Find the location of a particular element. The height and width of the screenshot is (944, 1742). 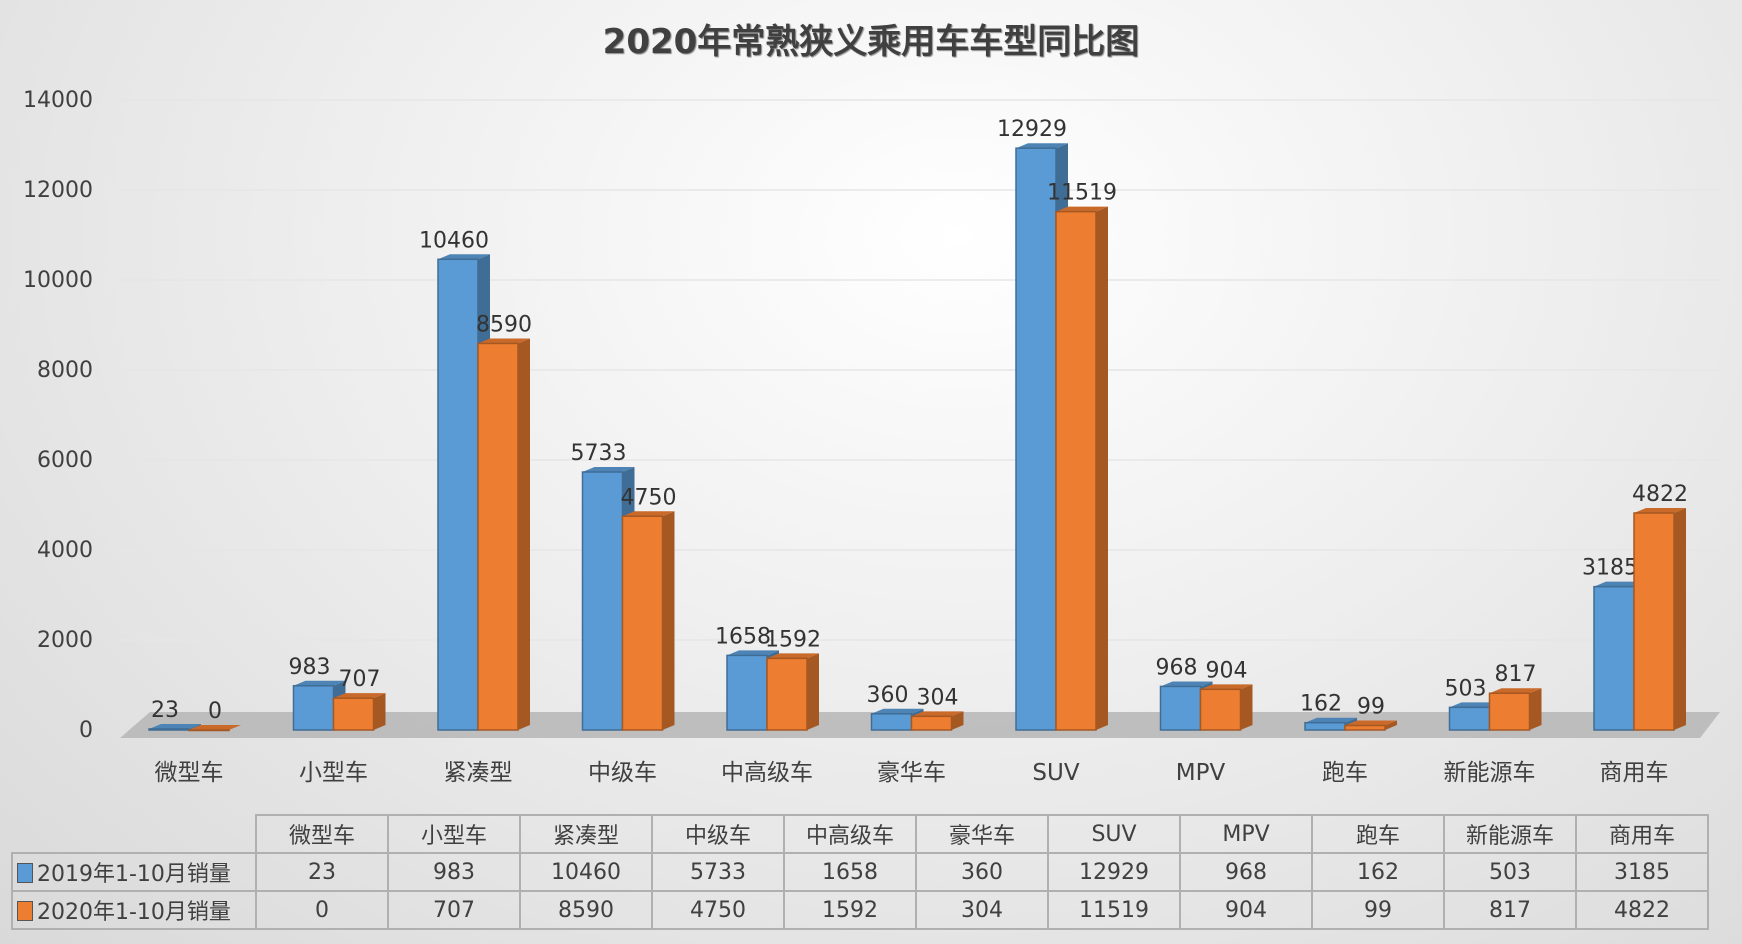

table-cell: 10460 is located at coordinates (586, 872).